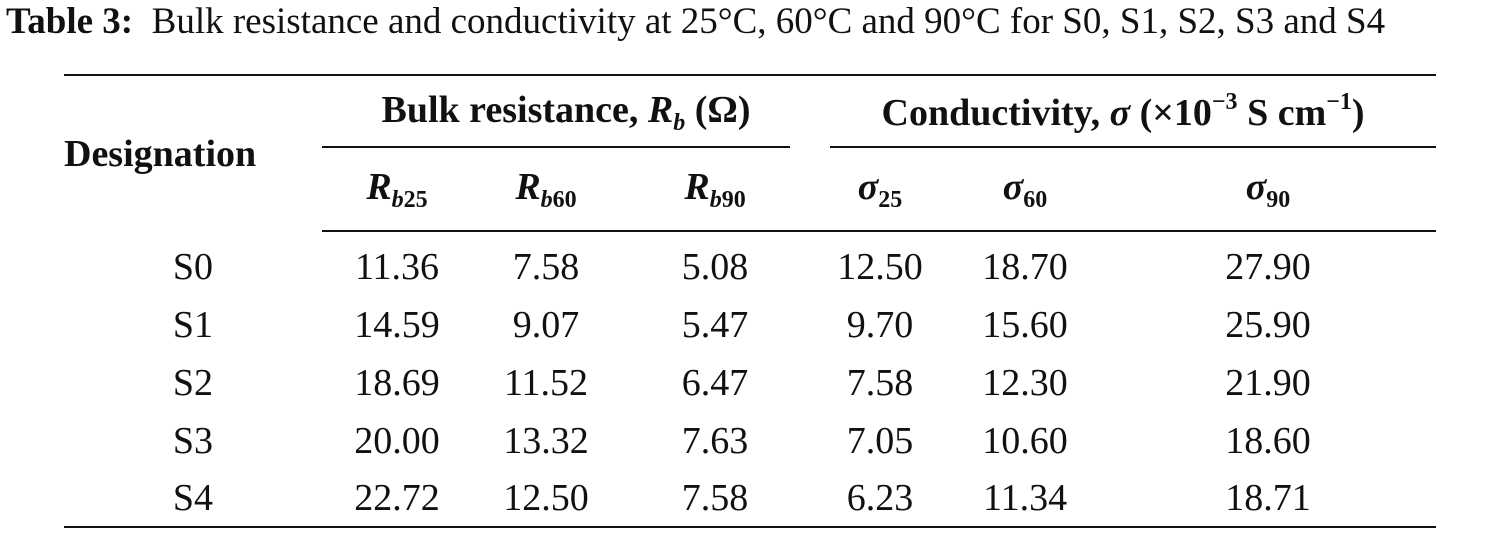  What do you see at coordinates (1025, 267) in the screenshot?
I see `cell-value: 18.70` at bounding box center [1025, 267].